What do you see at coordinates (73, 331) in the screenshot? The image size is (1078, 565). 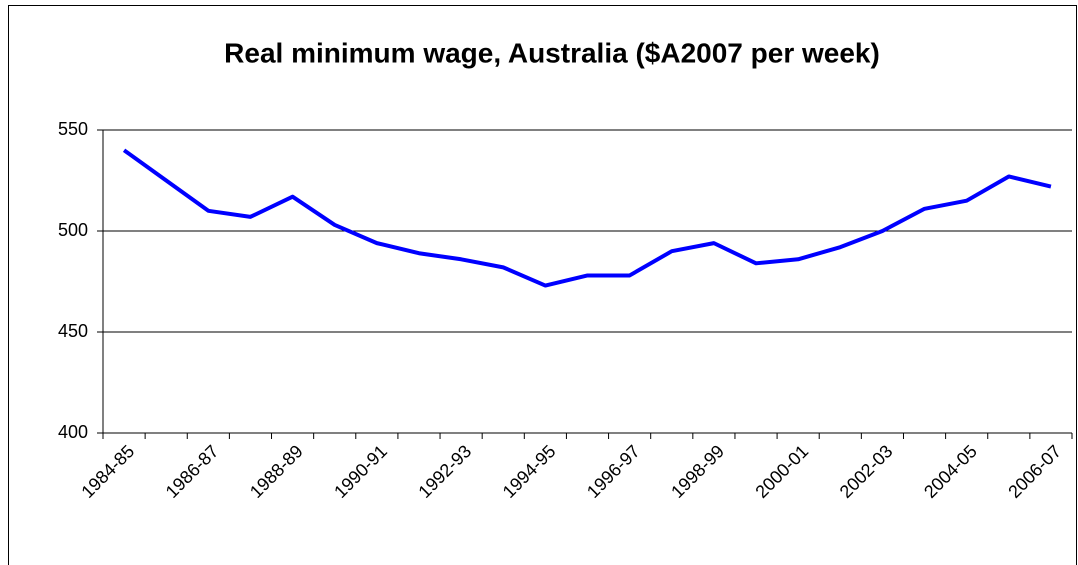 I see `y-tick-label: 450` at bounding box center [73, 331].